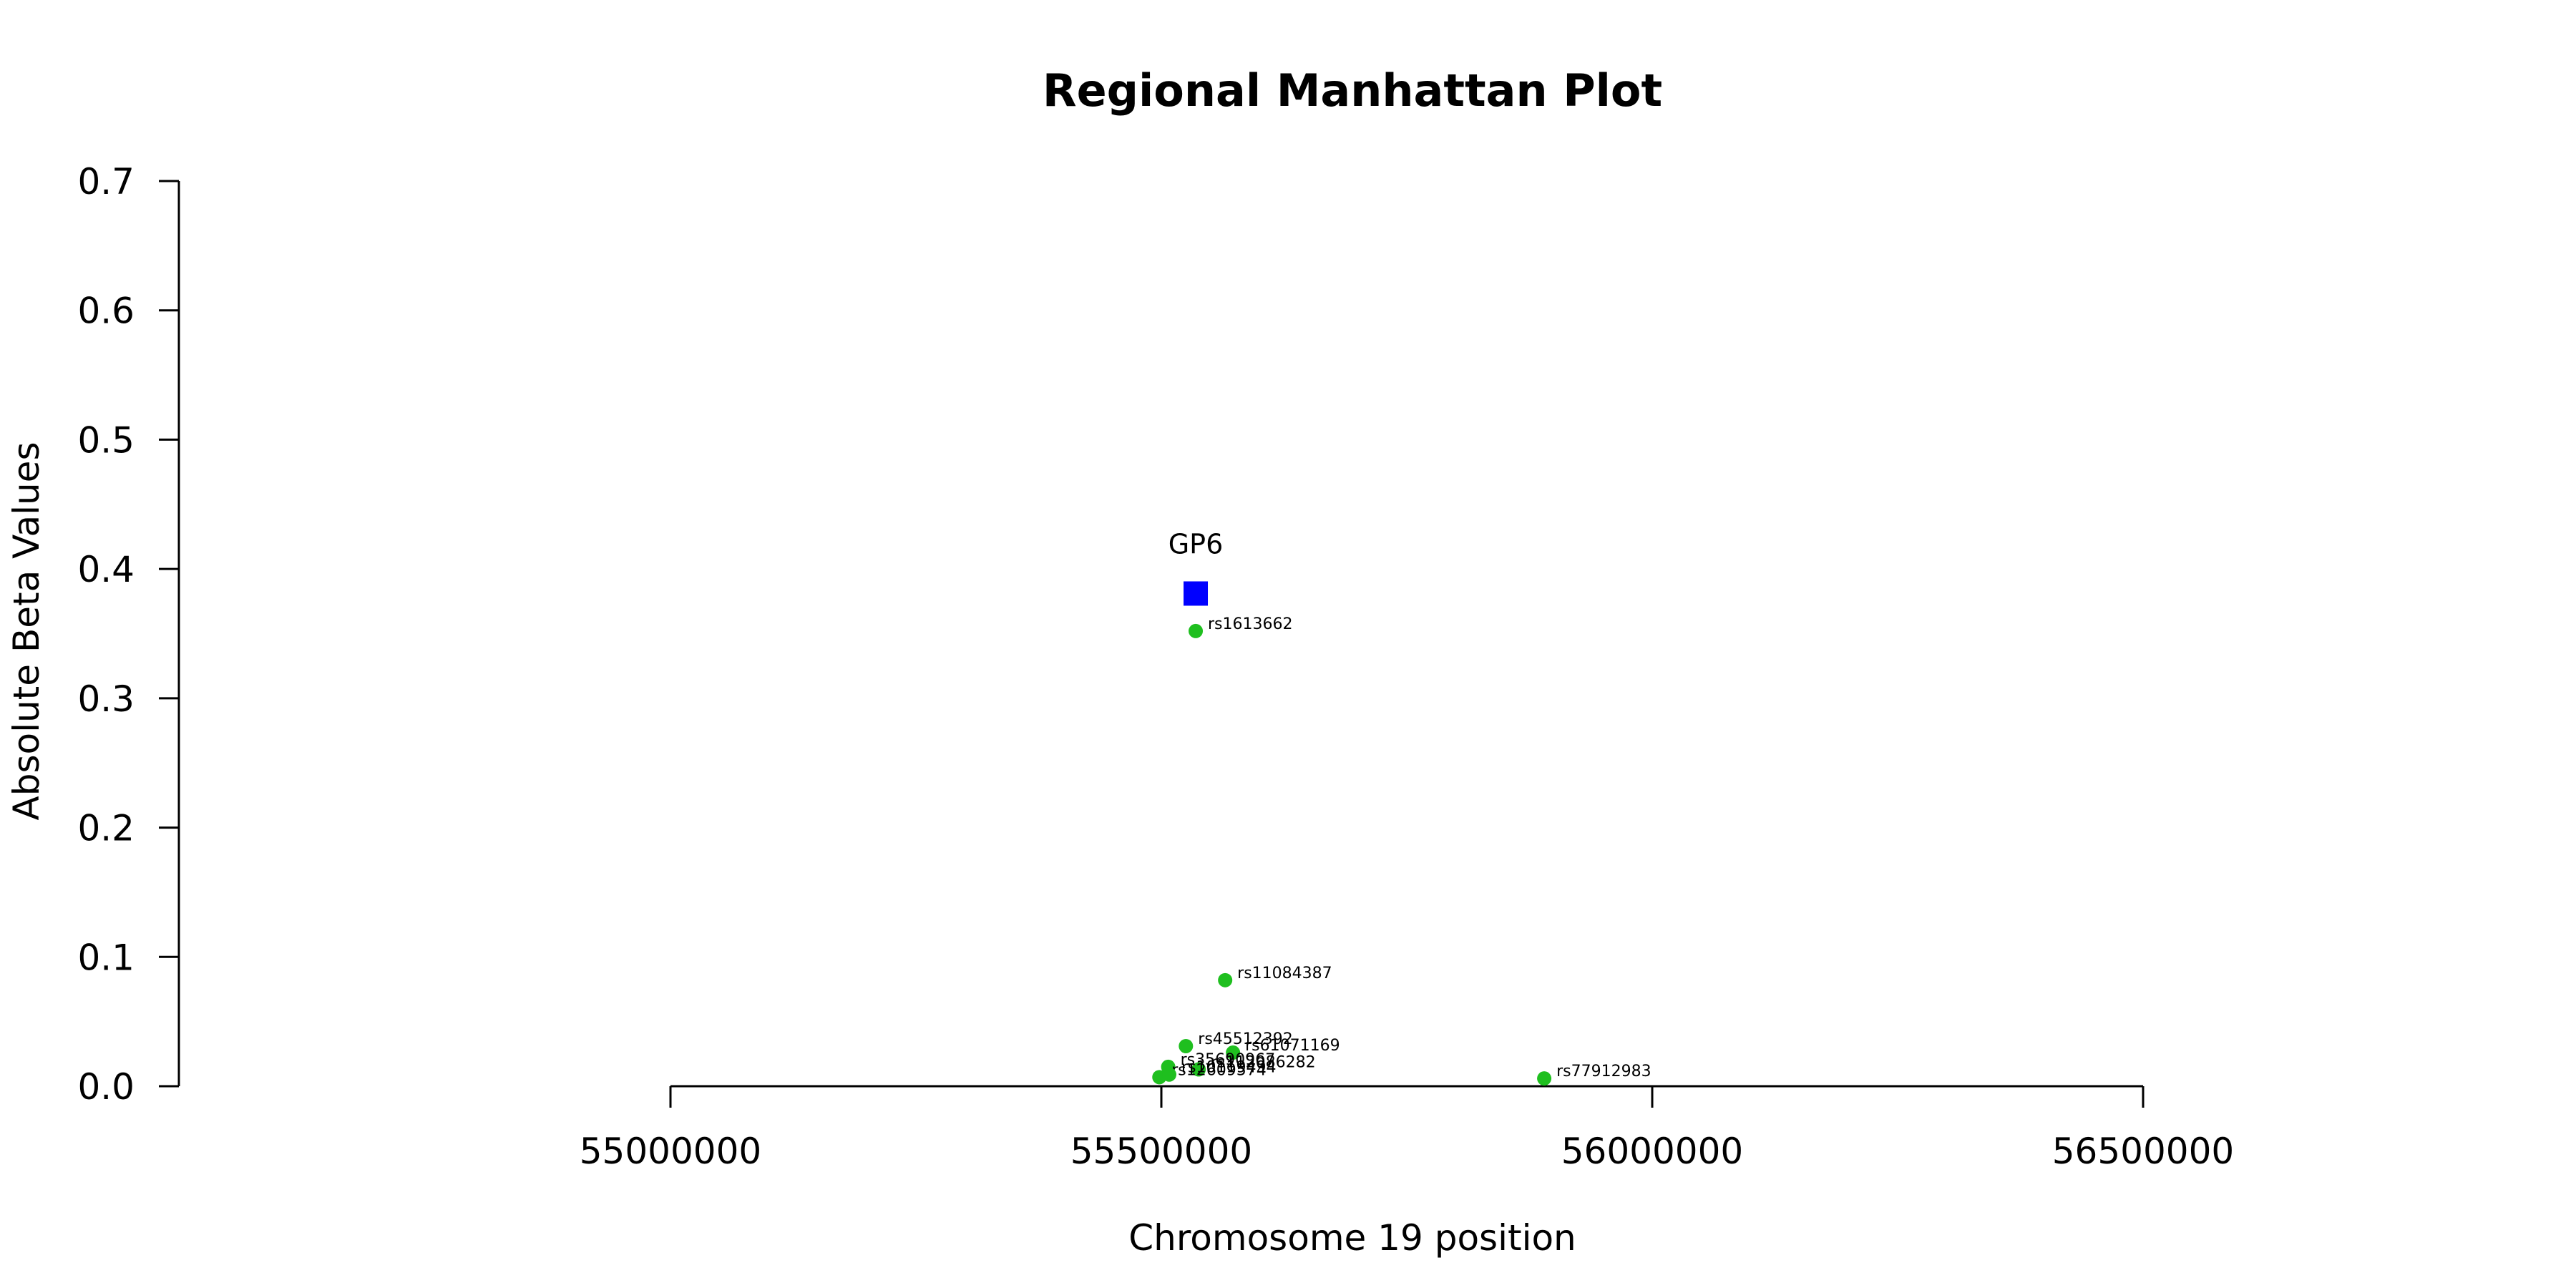  I want to click on y-axis-label: Absolute Beta Values, so click(26, 631).